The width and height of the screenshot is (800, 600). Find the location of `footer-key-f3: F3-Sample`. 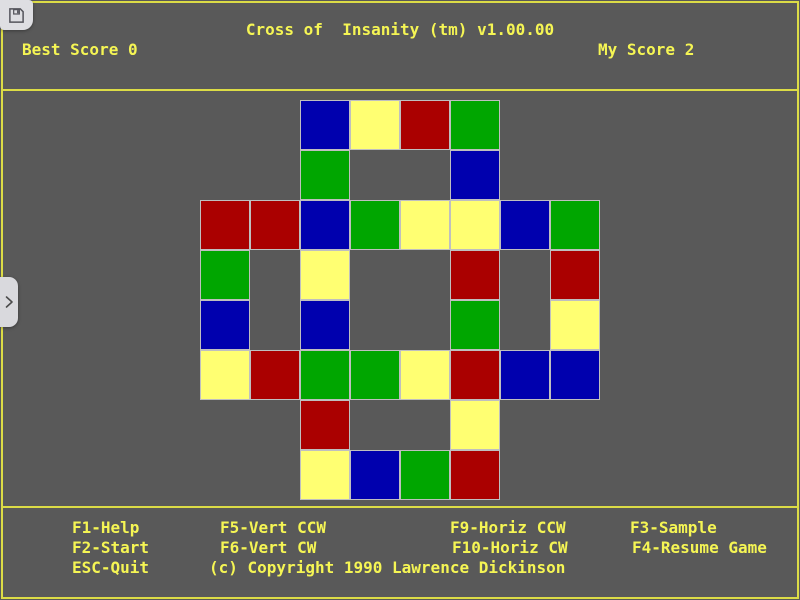

footer-key-f3: F3-Sample is located at coordinates (673, 527).